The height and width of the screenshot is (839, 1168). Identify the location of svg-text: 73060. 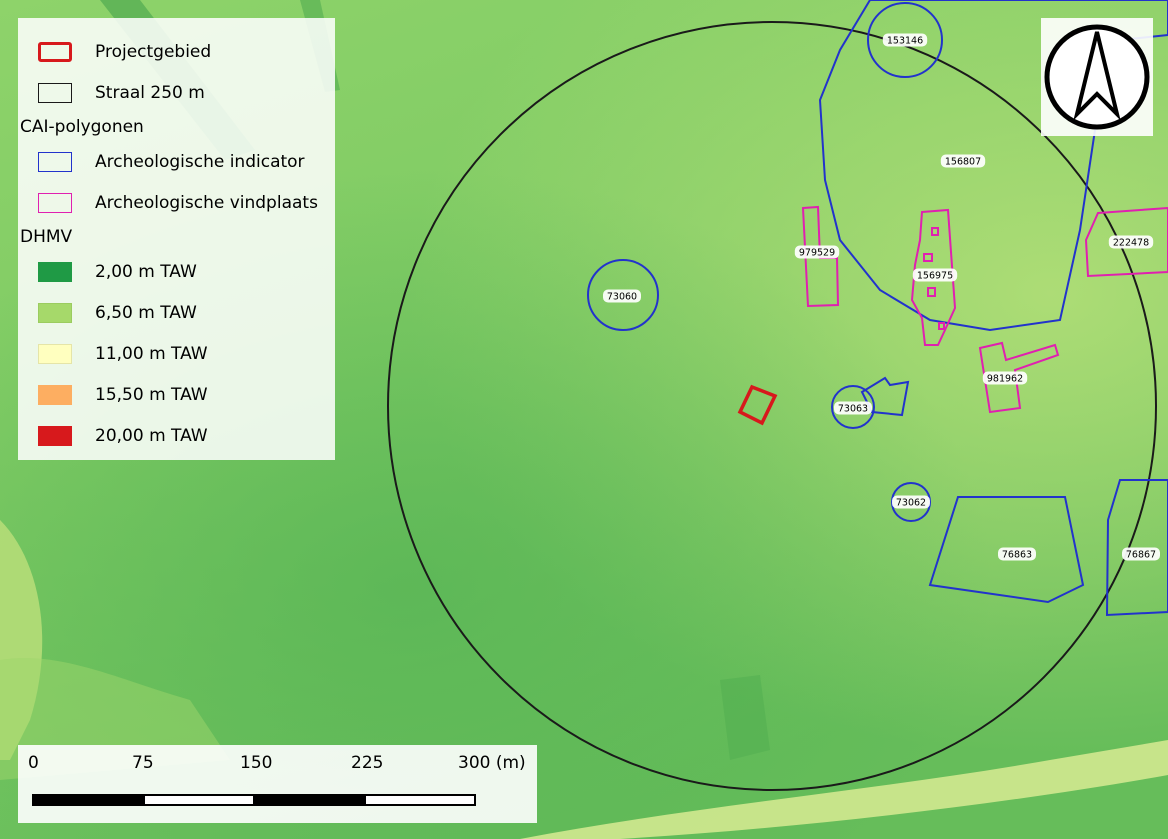
(622, 297).